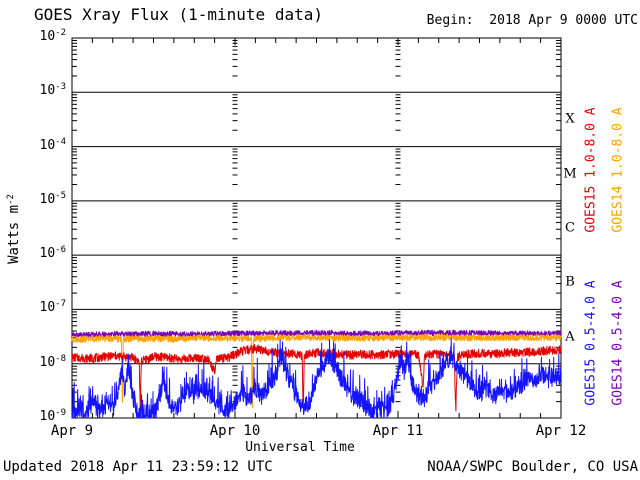 The image size is (640, 480). What do you see at coordinates (235, 431) in the screenshot?
I see `x-tick-label: Apr 10` at bounding box center [235, 431].